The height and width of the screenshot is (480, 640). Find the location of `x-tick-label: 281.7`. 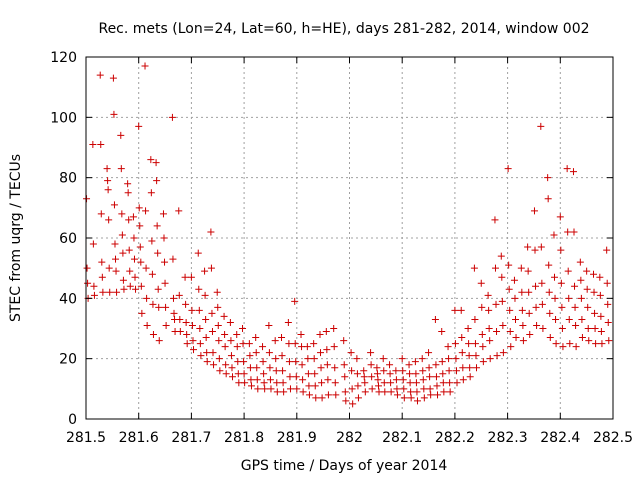

x-tick-label: 281.7 is located at coordinates (191, 438).